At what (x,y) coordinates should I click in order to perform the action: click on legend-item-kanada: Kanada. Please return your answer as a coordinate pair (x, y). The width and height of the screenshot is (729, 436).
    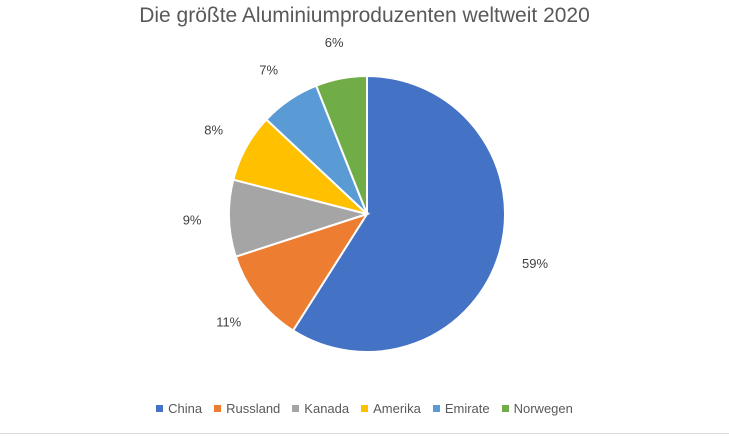
    Looking at the image, I should click on (320, 408).